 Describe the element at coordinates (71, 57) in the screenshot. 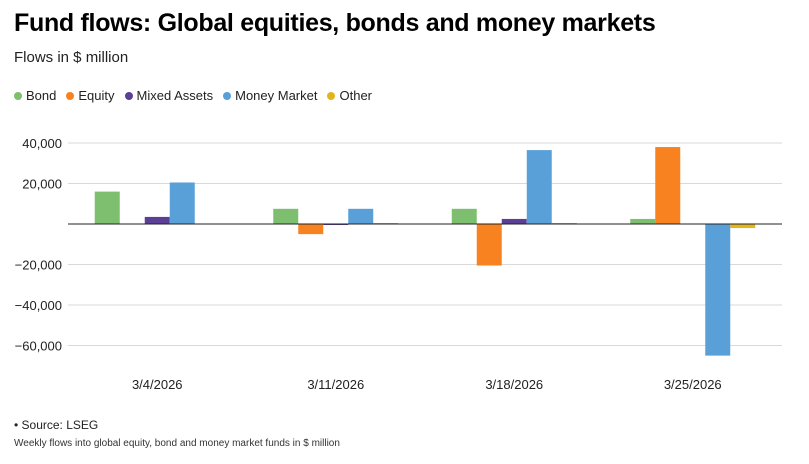

I see `chart-subtitle: Flows in $ million` at that location.